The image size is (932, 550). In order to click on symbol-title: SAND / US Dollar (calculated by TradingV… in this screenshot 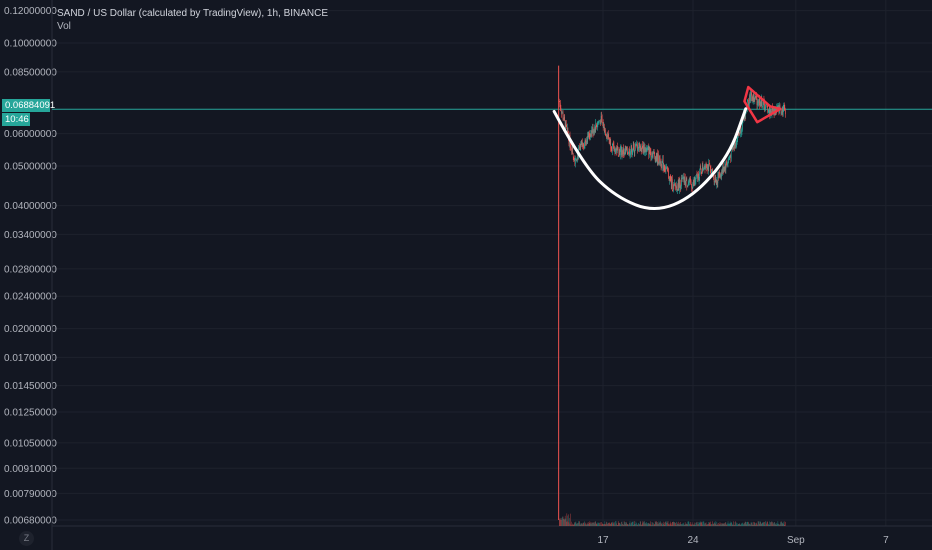, I will do `click(193, 13)`.